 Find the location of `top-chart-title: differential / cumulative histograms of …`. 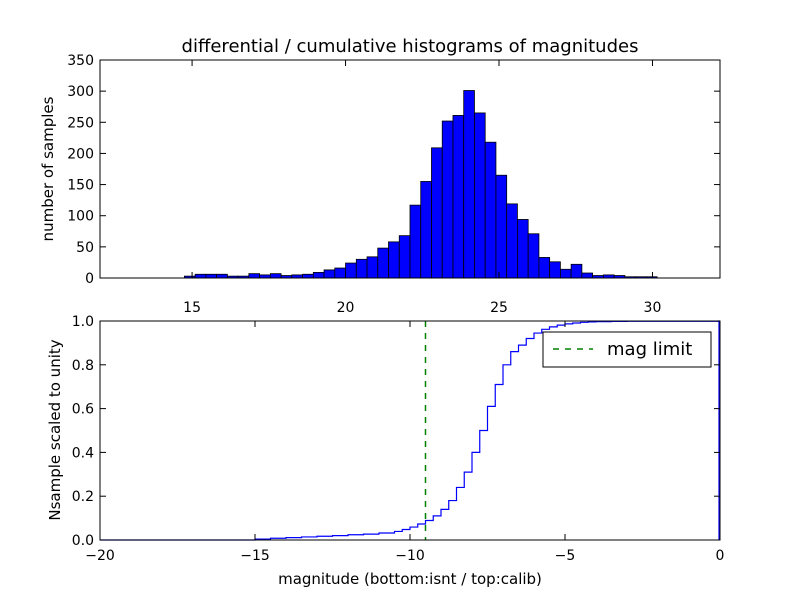

top-chart-title: differential / cumulative histograms of … is located at coordinates (410, 46).